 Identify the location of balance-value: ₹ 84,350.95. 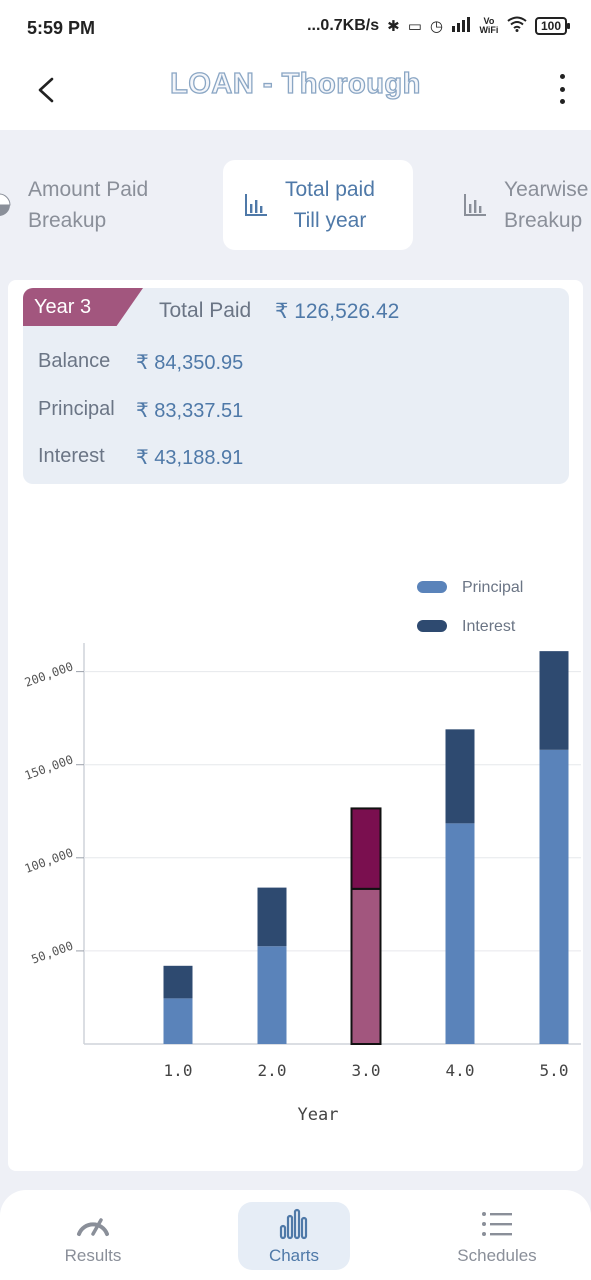
(190, 363).